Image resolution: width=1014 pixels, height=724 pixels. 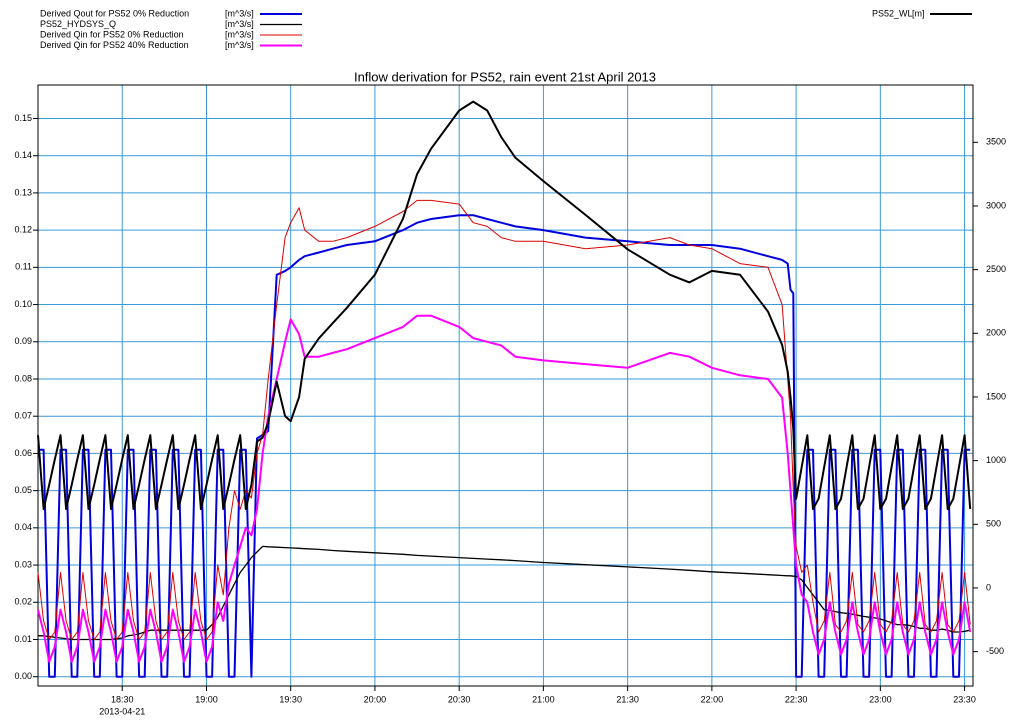 What do you see at coordinates (459, 699) in the screenshot?
I see `x-tick-label: 20:30` at bounding box center [459, 699].